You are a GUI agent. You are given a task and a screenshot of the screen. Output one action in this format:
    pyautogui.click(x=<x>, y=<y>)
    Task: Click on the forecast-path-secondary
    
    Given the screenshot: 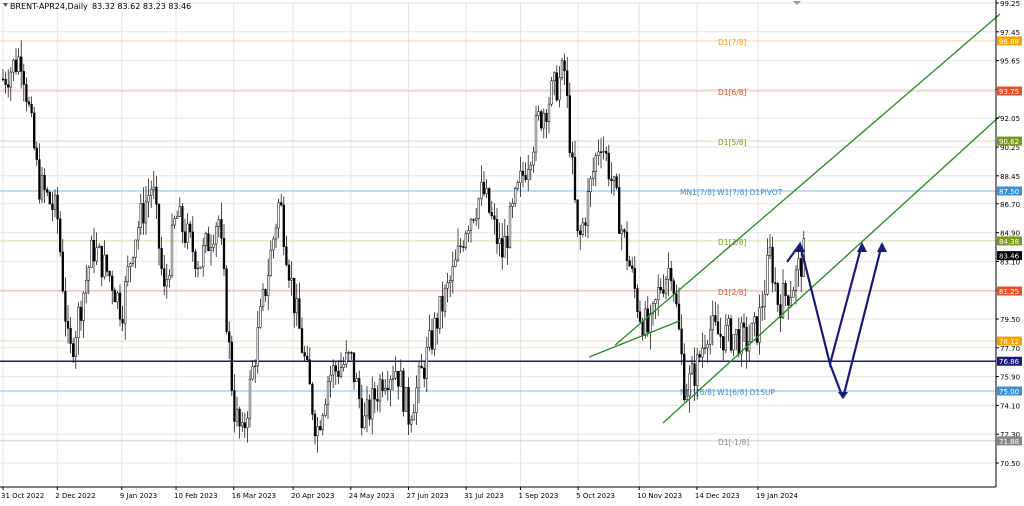 What is the action you would take?
    pyautogui.click(x=862, y=321)
    